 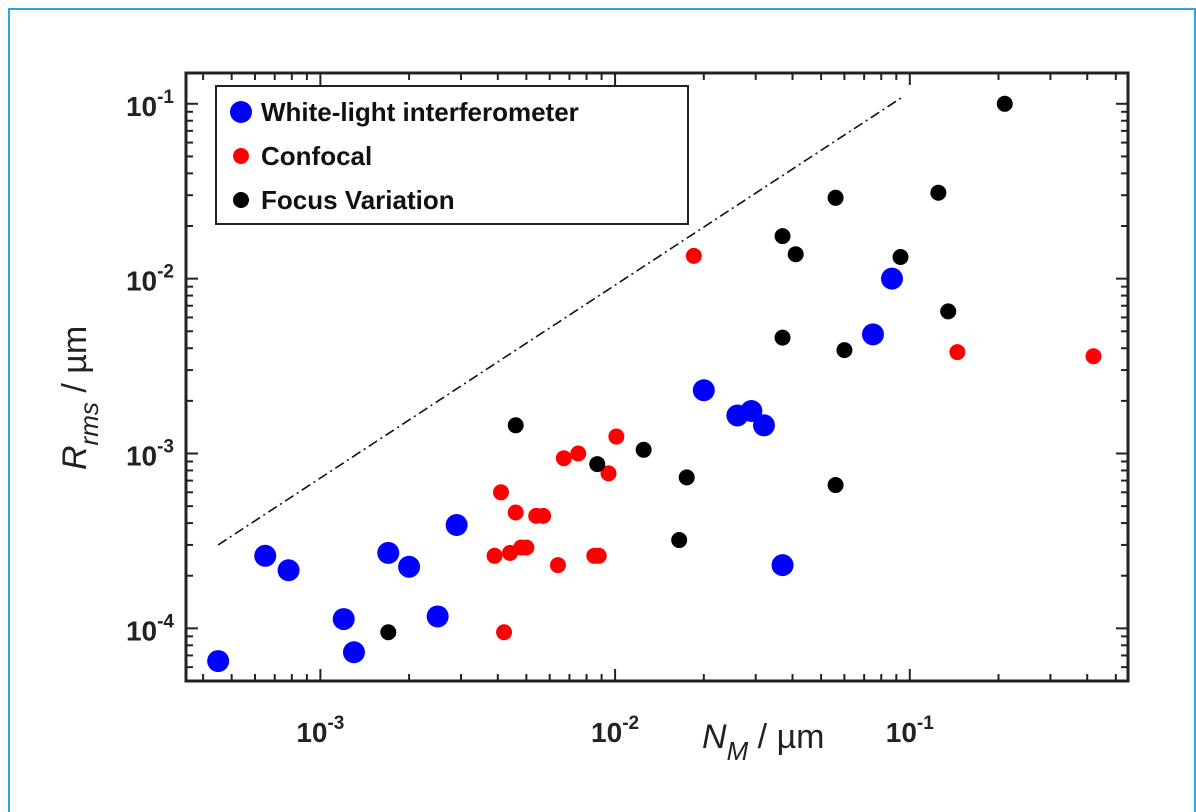 What do you see at coordinates (358, 200) in the screenshot?
I see `legend-label: Focus Variation` at bounding box center [358, 200].